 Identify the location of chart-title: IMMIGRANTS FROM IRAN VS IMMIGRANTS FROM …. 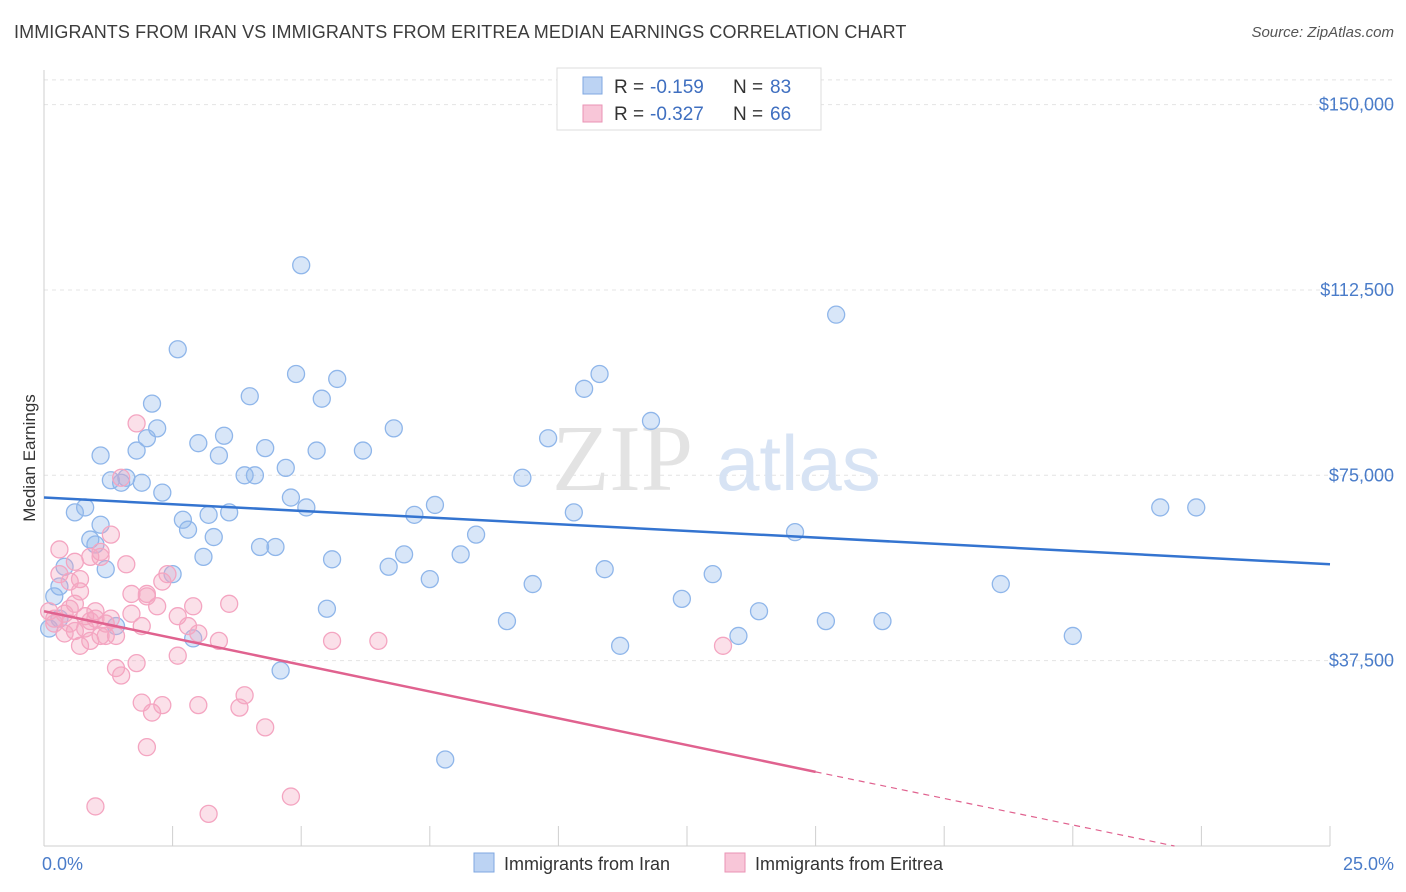
(460, 32).